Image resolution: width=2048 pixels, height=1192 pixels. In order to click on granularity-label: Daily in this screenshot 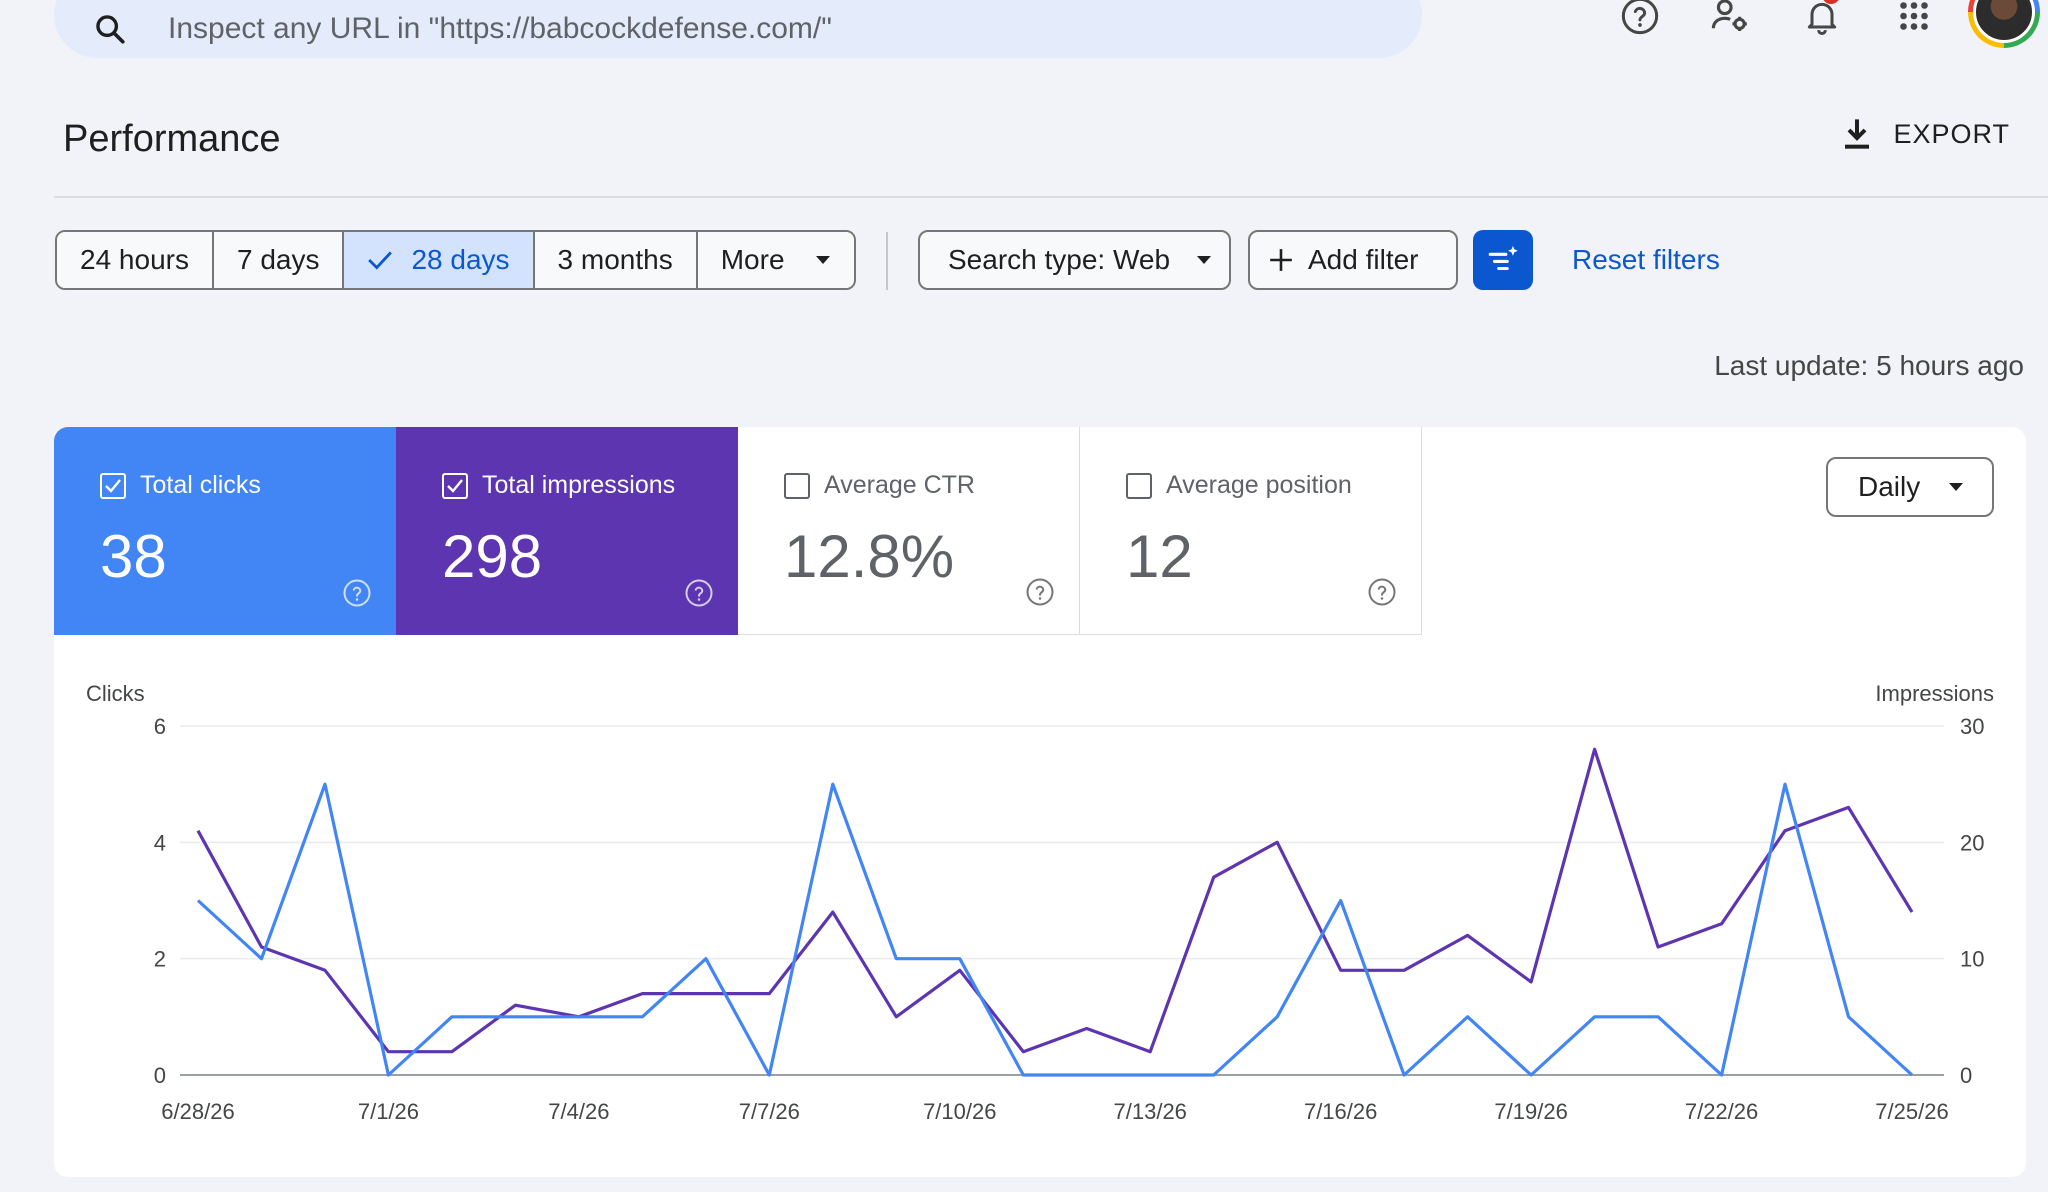, I will do `click(1889, 486)`.